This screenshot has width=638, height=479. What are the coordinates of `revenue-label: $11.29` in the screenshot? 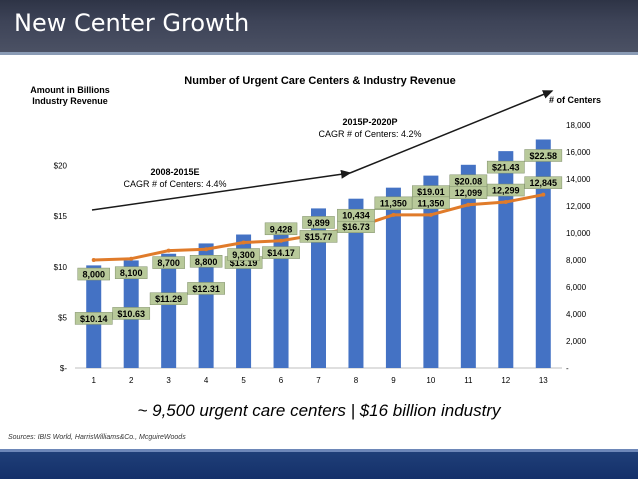 It's located at (168, 299).